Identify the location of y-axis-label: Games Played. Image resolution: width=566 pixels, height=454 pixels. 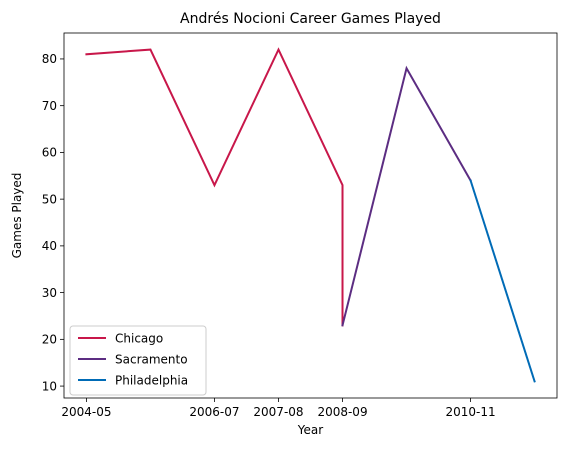
(17, 216).